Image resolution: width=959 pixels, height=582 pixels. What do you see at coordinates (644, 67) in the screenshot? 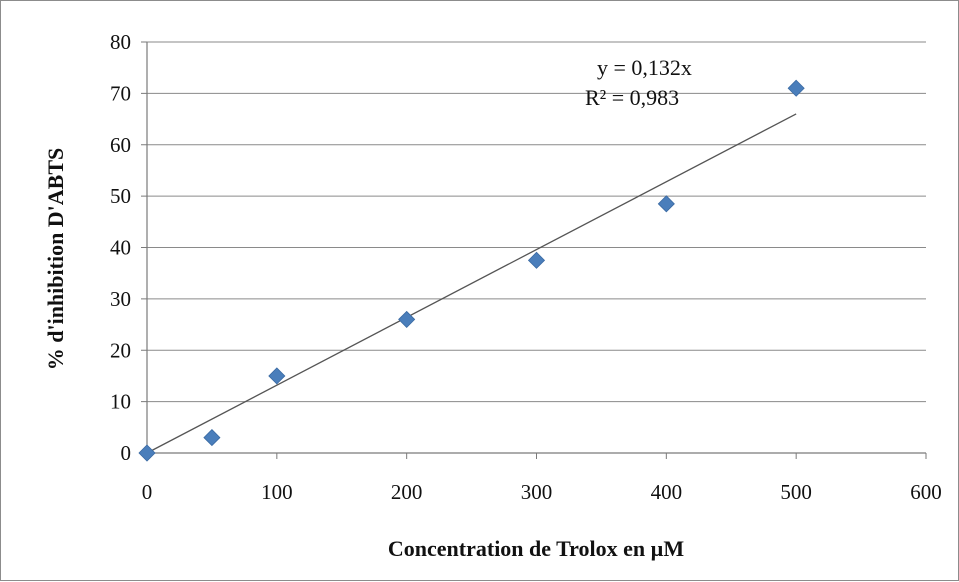
I see `trendline-equation: y = 0,132x` at bounding box center [644, 67].